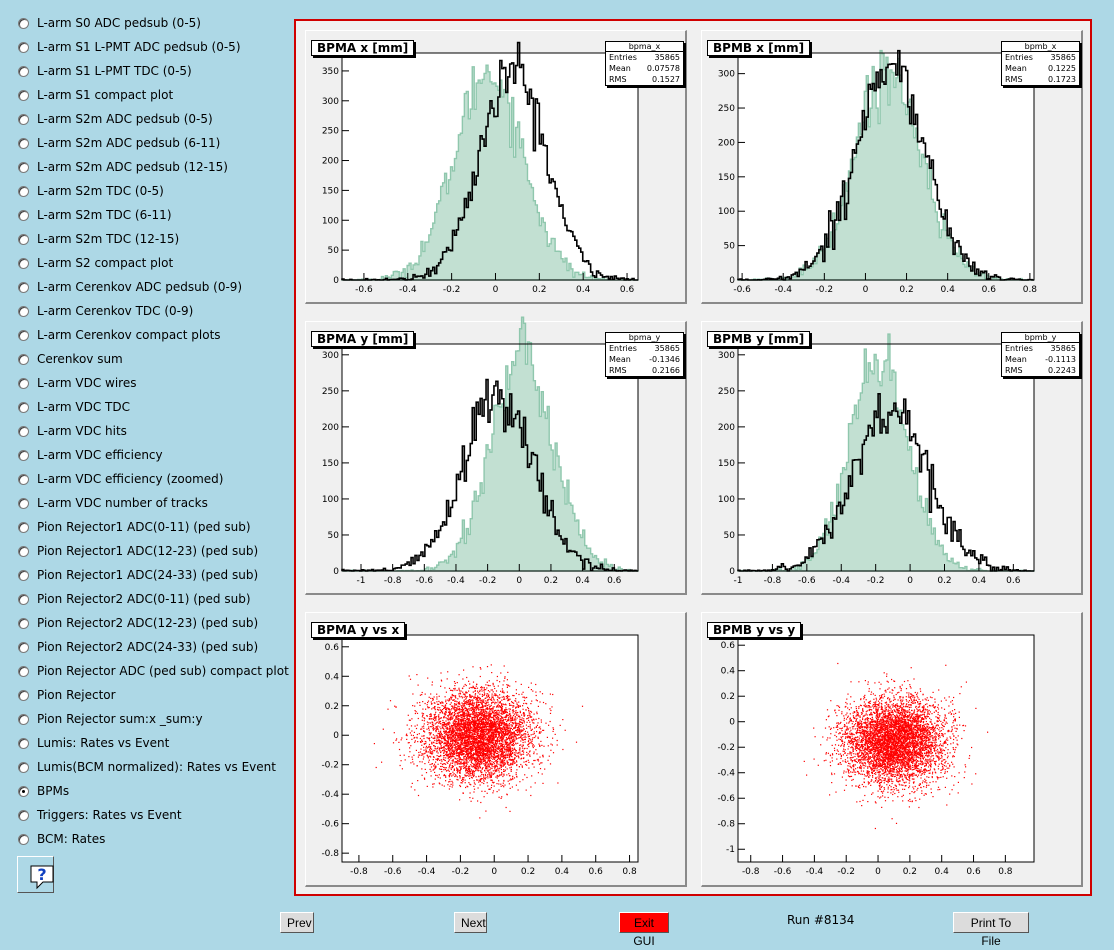  I want to click on radio-item: L-arm VDC number of tracks, so click(113, 503).